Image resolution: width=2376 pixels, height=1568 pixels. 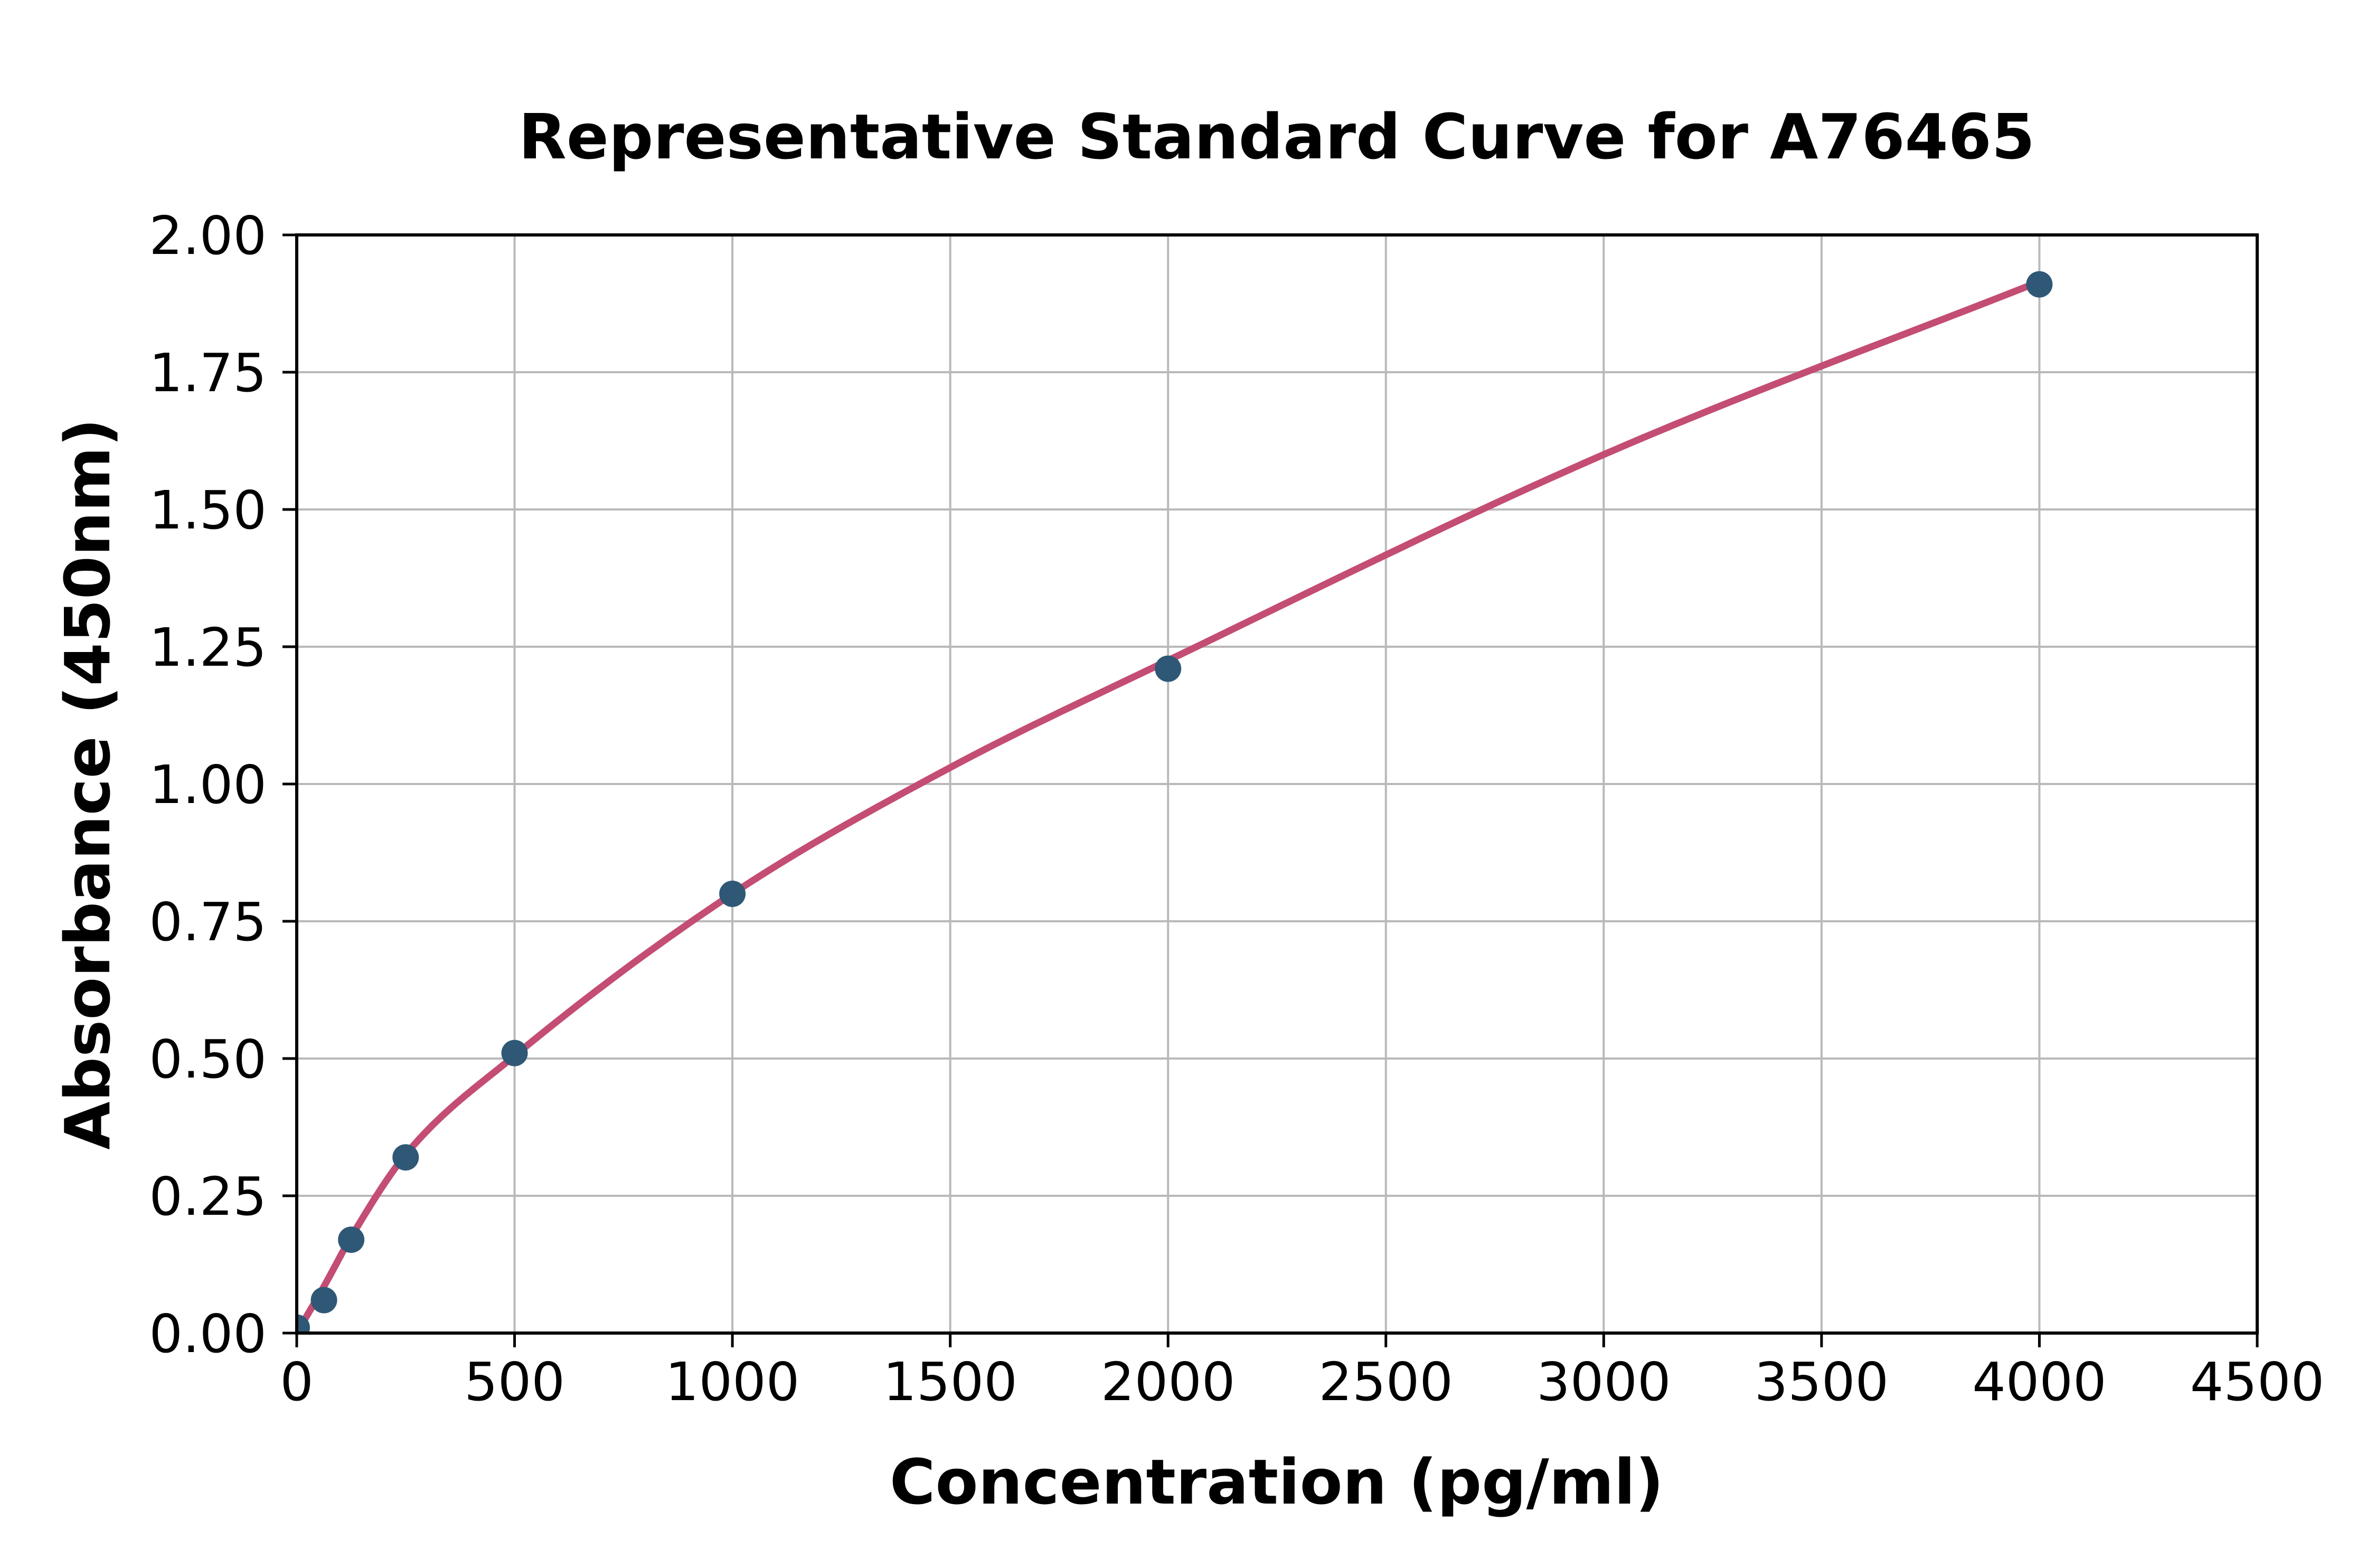 What do you see at coordinates (208, 373) in the screenshot?
I see `y-tick-label: 1.75` at bounding box center [208, 373].